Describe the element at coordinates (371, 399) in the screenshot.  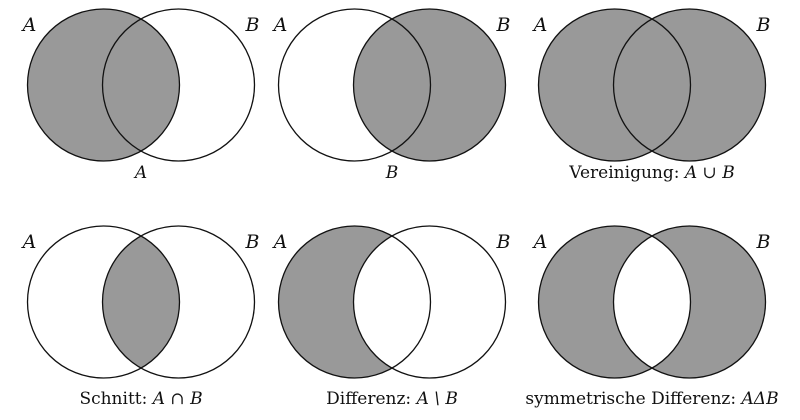
I see `caption-text: Differenz:` at that location.